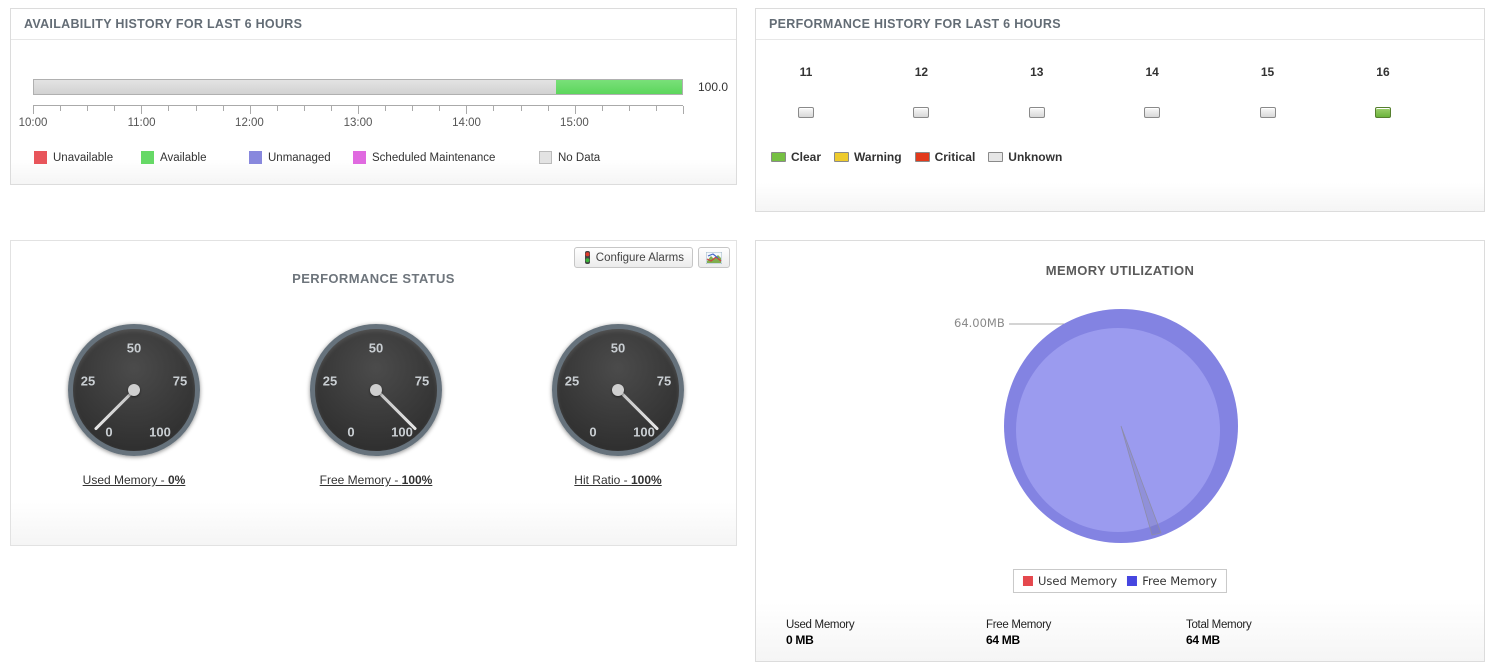 The image size is (1500, 668). What do you see at coordinates (639, 257) in the screenshot?
I see `configure-alarms-label: Configure Alarms` at bounding box center [639, 257].